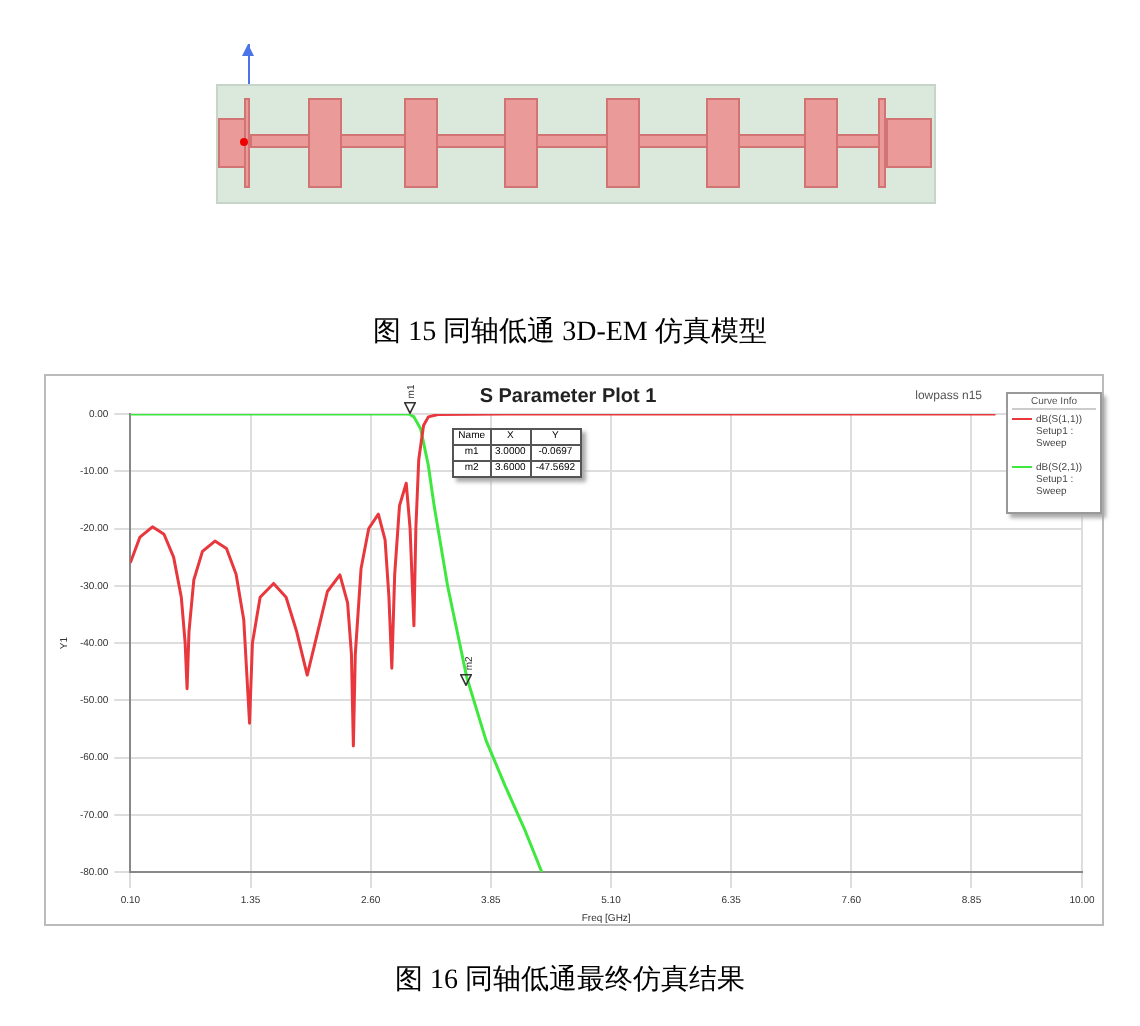 This screenshot has height=1026, width=1140. I want to click on caption: 图 16 同轴低通最终仿真结果, so click(570, 980).